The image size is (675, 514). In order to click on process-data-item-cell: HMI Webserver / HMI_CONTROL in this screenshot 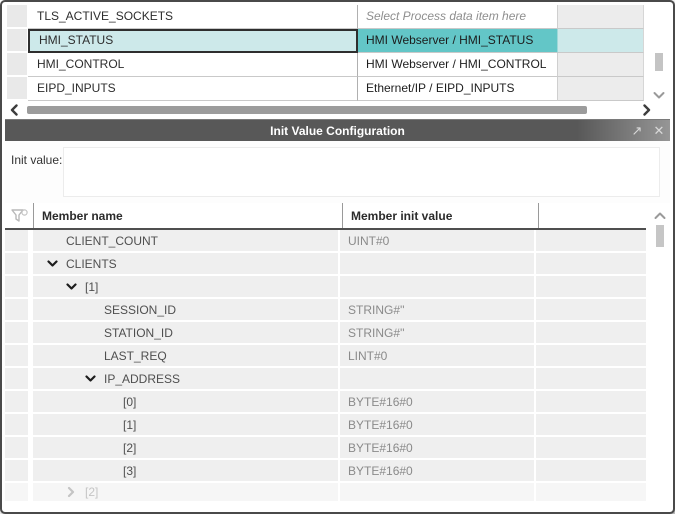, I will do `click(458, 65)`.